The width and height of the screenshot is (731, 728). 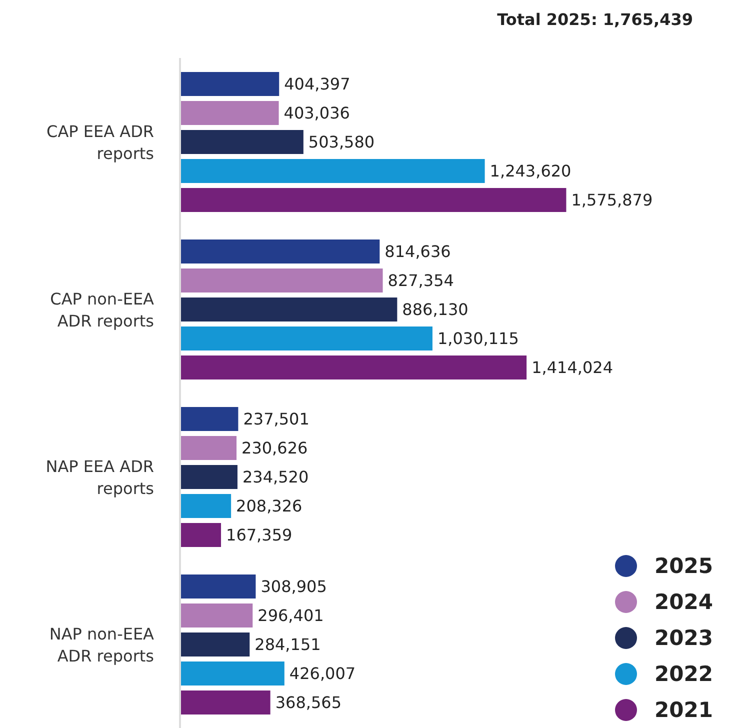 I want to click on data-label: 167,359, so click(x=259, y=535).